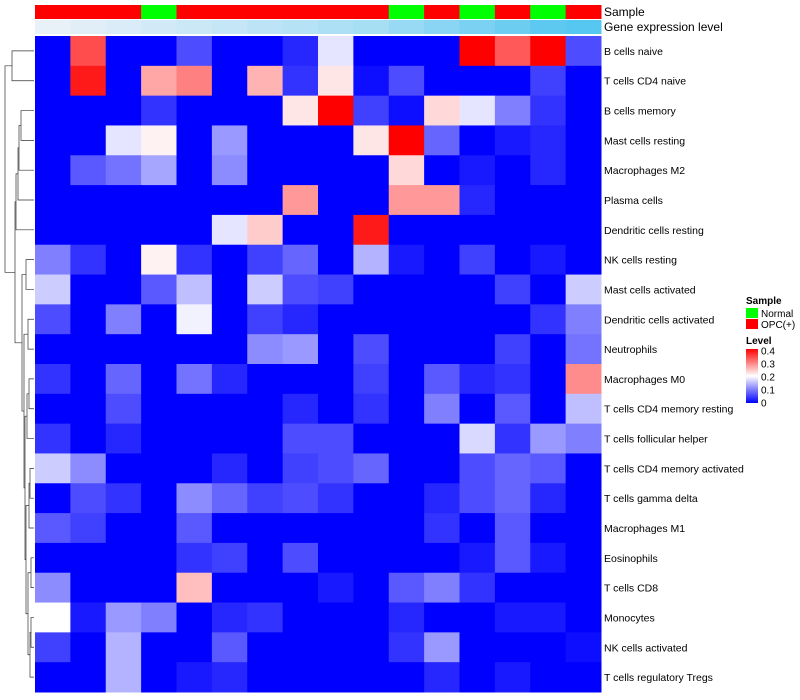 This screenshot has width=800, height=700. Describe the element at coordinates (644, 171) in the screenshot. I see `row-label: Macrophages M2` at that location.